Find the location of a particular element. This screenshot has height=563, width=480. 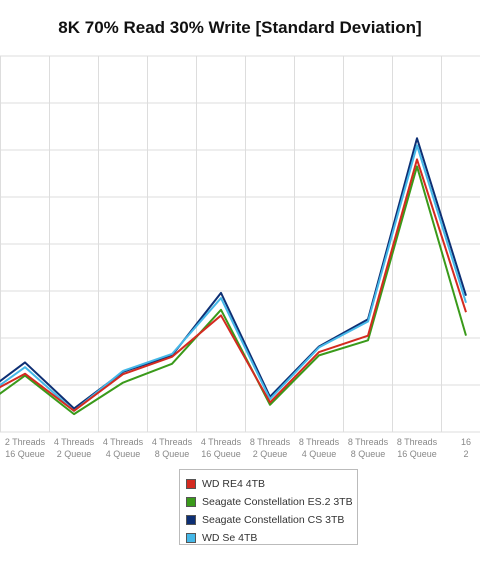

x-tick-label: 2 Threads is located at coordinates (25, 442).